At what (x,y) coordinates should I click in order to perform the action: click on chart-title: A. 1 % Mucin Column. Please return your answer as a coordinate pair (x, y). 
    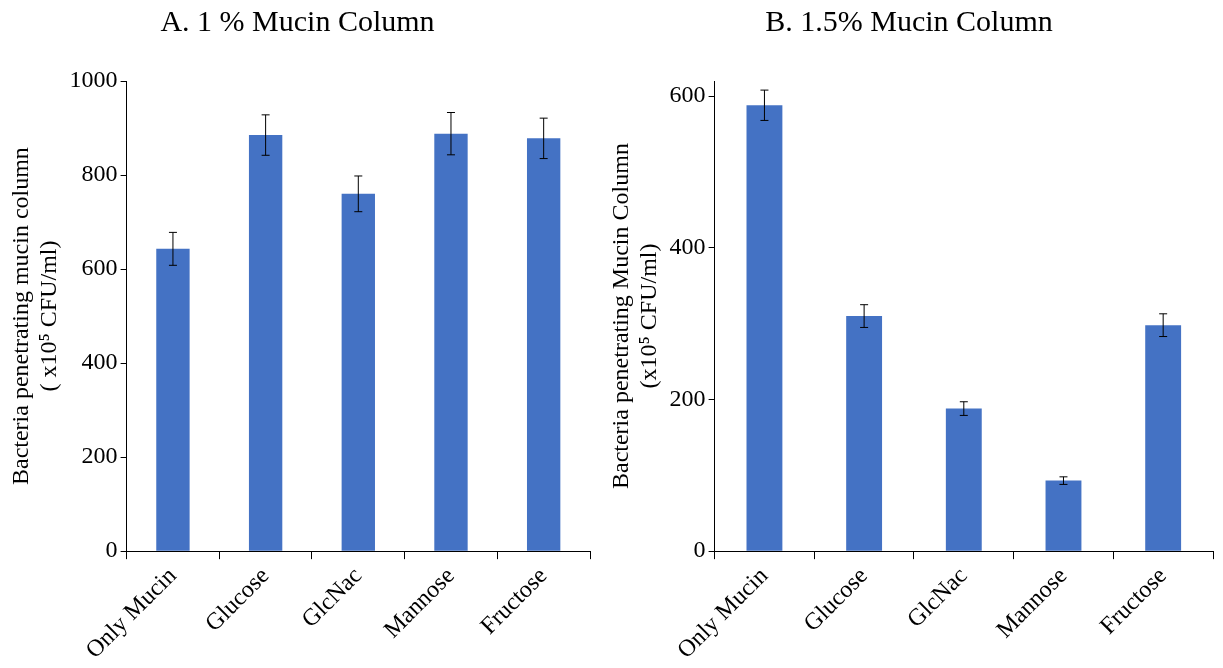
    Looking at the image, I should click on (297, 20).